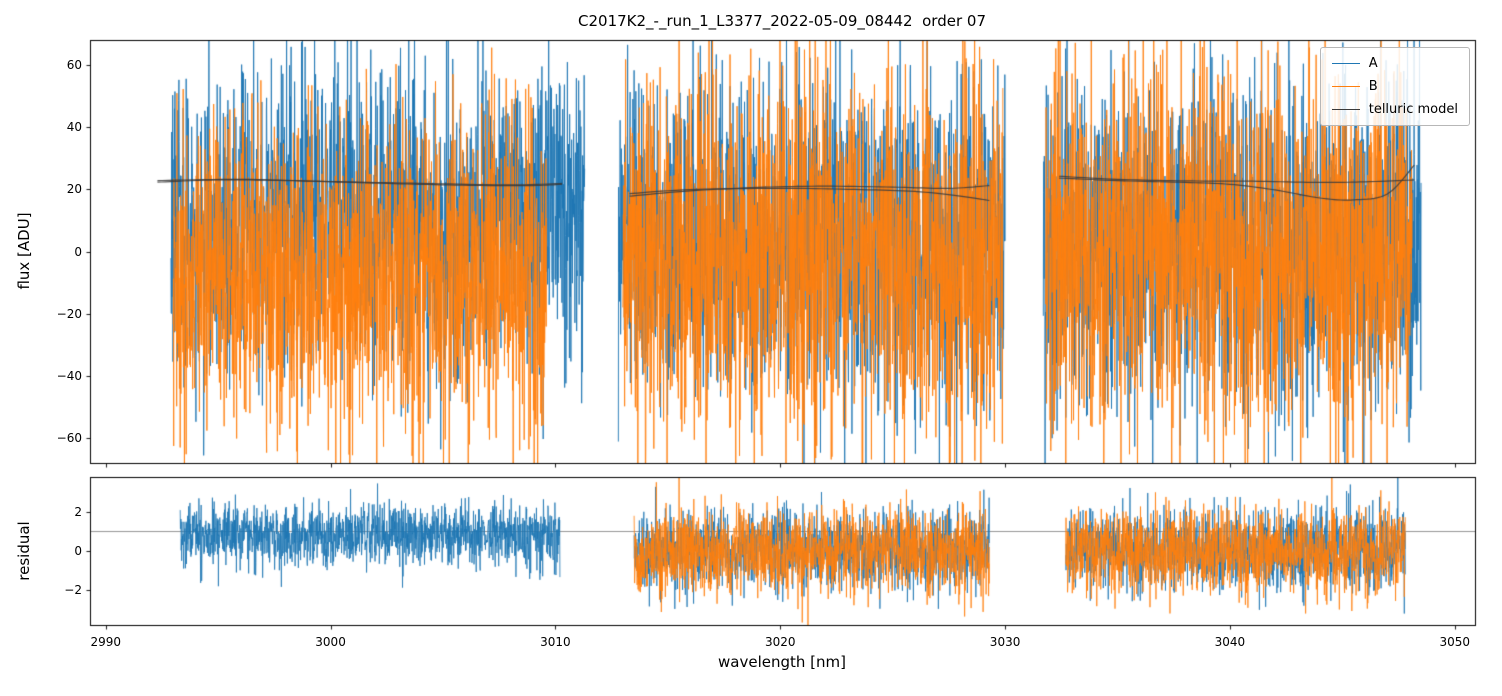 This screenshot has height=696, width=1502. I want to click on legend-entry: telluric model, so click(1394, 109).